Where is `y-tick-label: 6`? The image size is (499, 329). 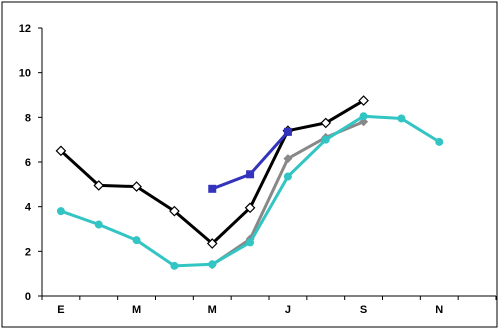 y-tick-label: 6 is located at coordinates (28, 163).